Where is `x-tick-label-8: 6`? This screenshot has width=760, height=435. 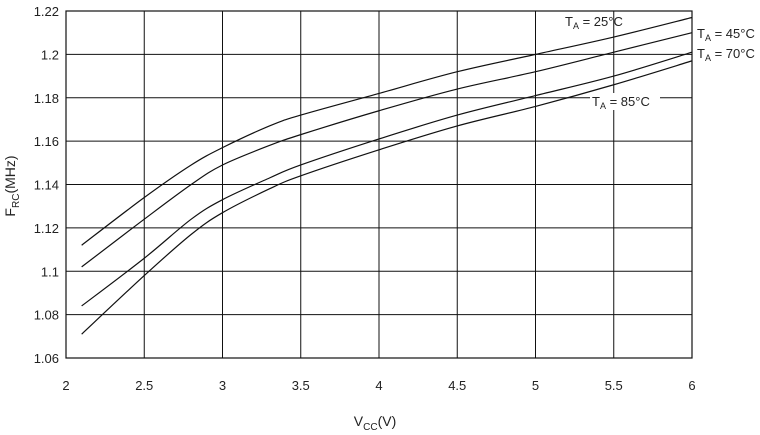 x-tick-label-8: 6 is located at coordinates (691, 385).